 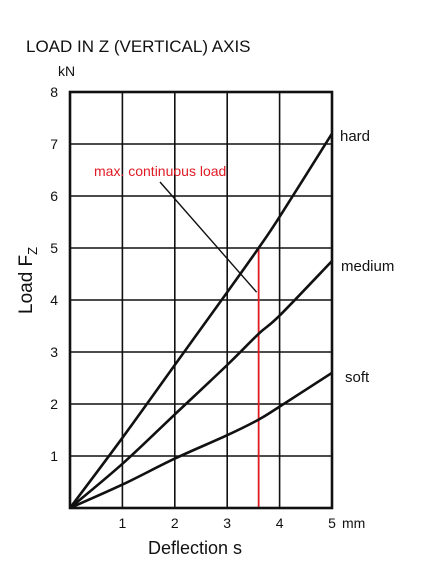 I want to click on series-label-hard: hard, so click(x=355, y=136).